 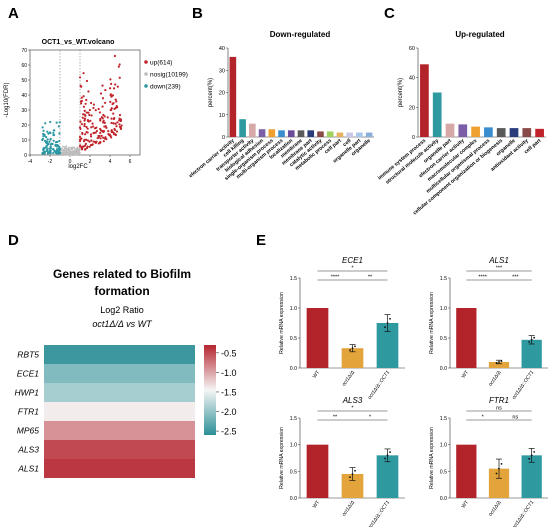 What do you see at coordinates (24, 51) in the screenshot?
I see `volcano-ytick-label: 70` at bounding box center [24, 51].